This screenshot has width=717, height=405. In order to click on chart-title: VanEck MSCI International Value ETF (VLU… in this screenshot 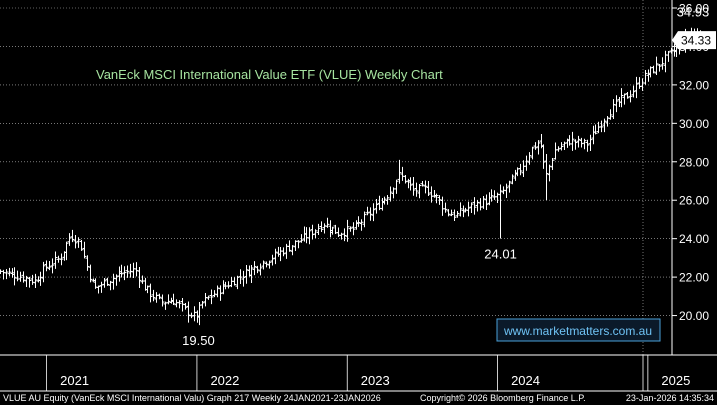, I will do `click(269, 74)`.